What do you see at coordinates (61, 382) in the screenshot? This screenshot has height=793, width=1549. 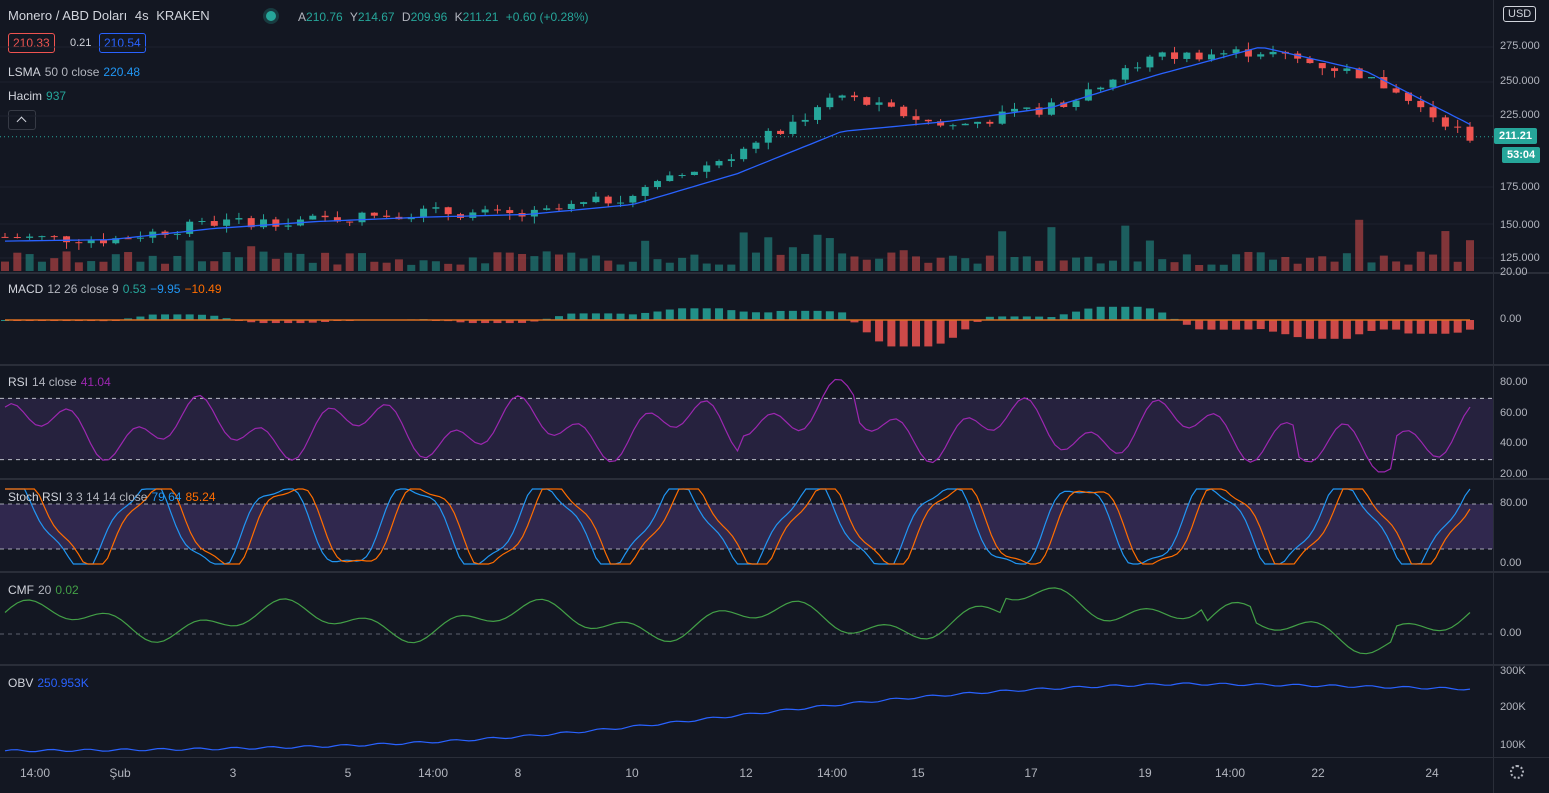 I see `rsi-legend: RSI 14 close 41.04` at bounding box center [61, 382].